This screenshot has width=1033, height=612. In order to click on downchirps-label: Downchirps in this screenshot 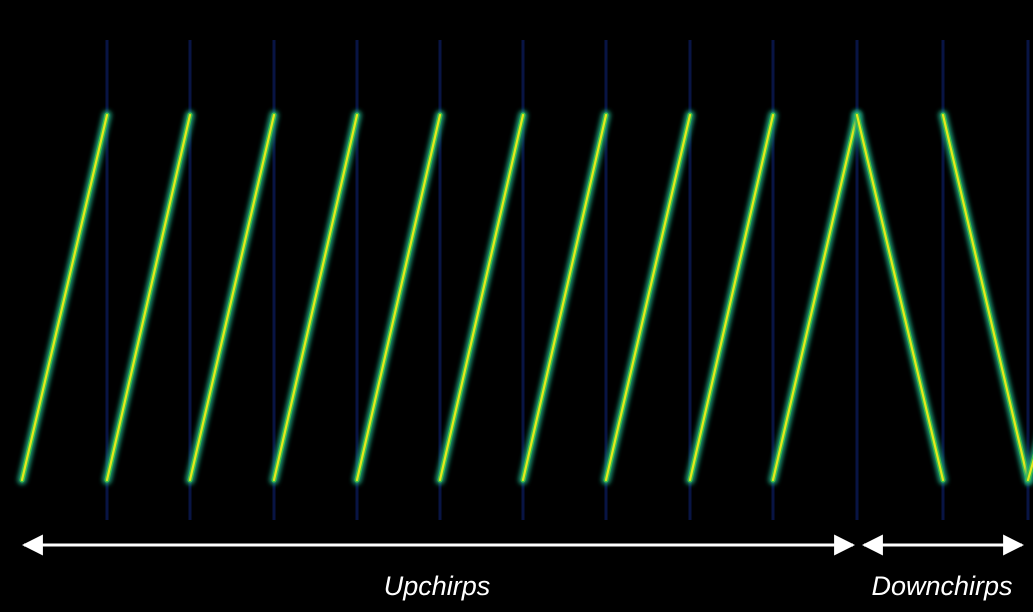, I will do `click(941, 586)`.